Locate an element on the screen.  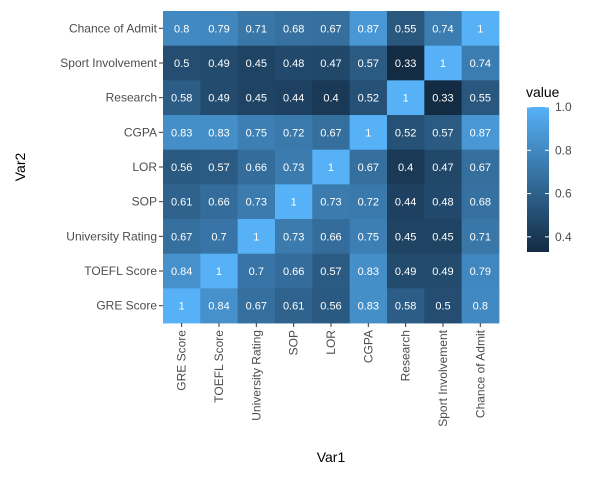
cell-value-label: 0.83 is located at coordinates (181, 133).